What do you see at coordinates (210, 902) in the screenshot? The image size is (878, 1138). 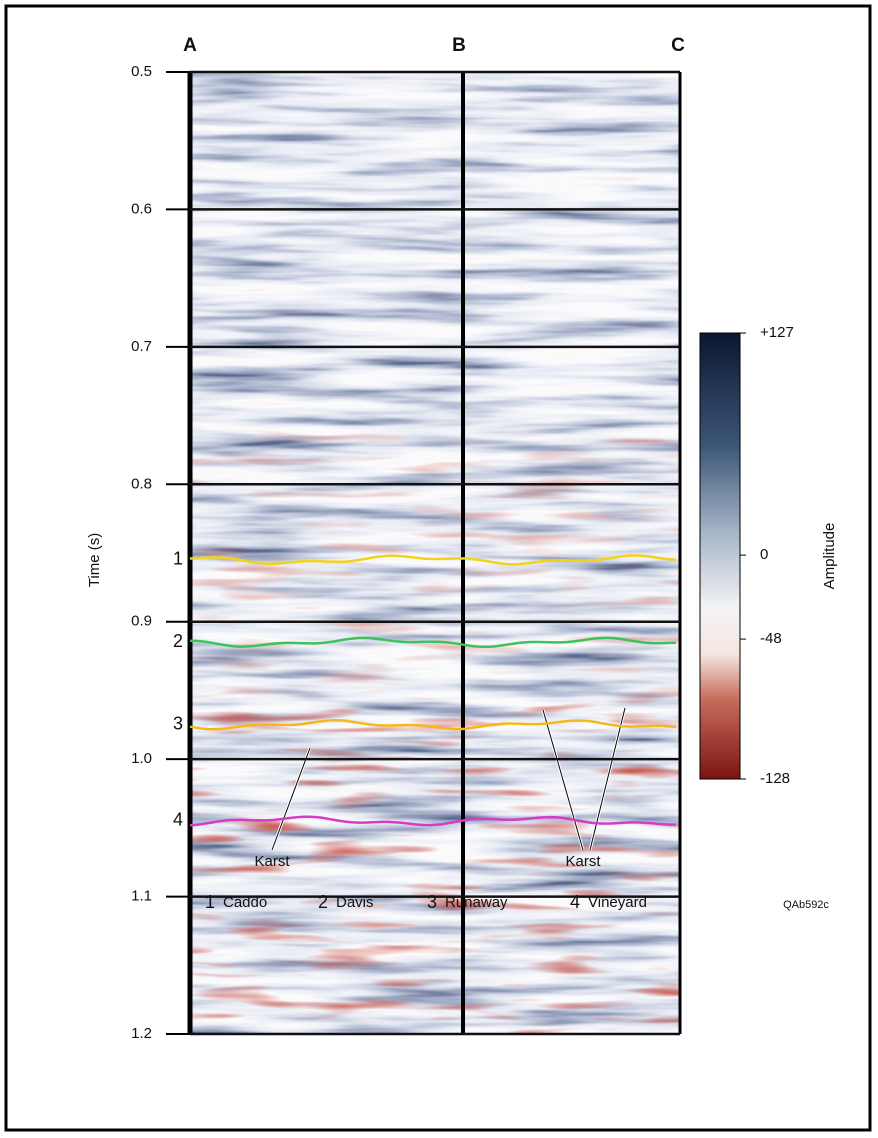 I see `legend-number: 1` at bounding box center [210, 902].